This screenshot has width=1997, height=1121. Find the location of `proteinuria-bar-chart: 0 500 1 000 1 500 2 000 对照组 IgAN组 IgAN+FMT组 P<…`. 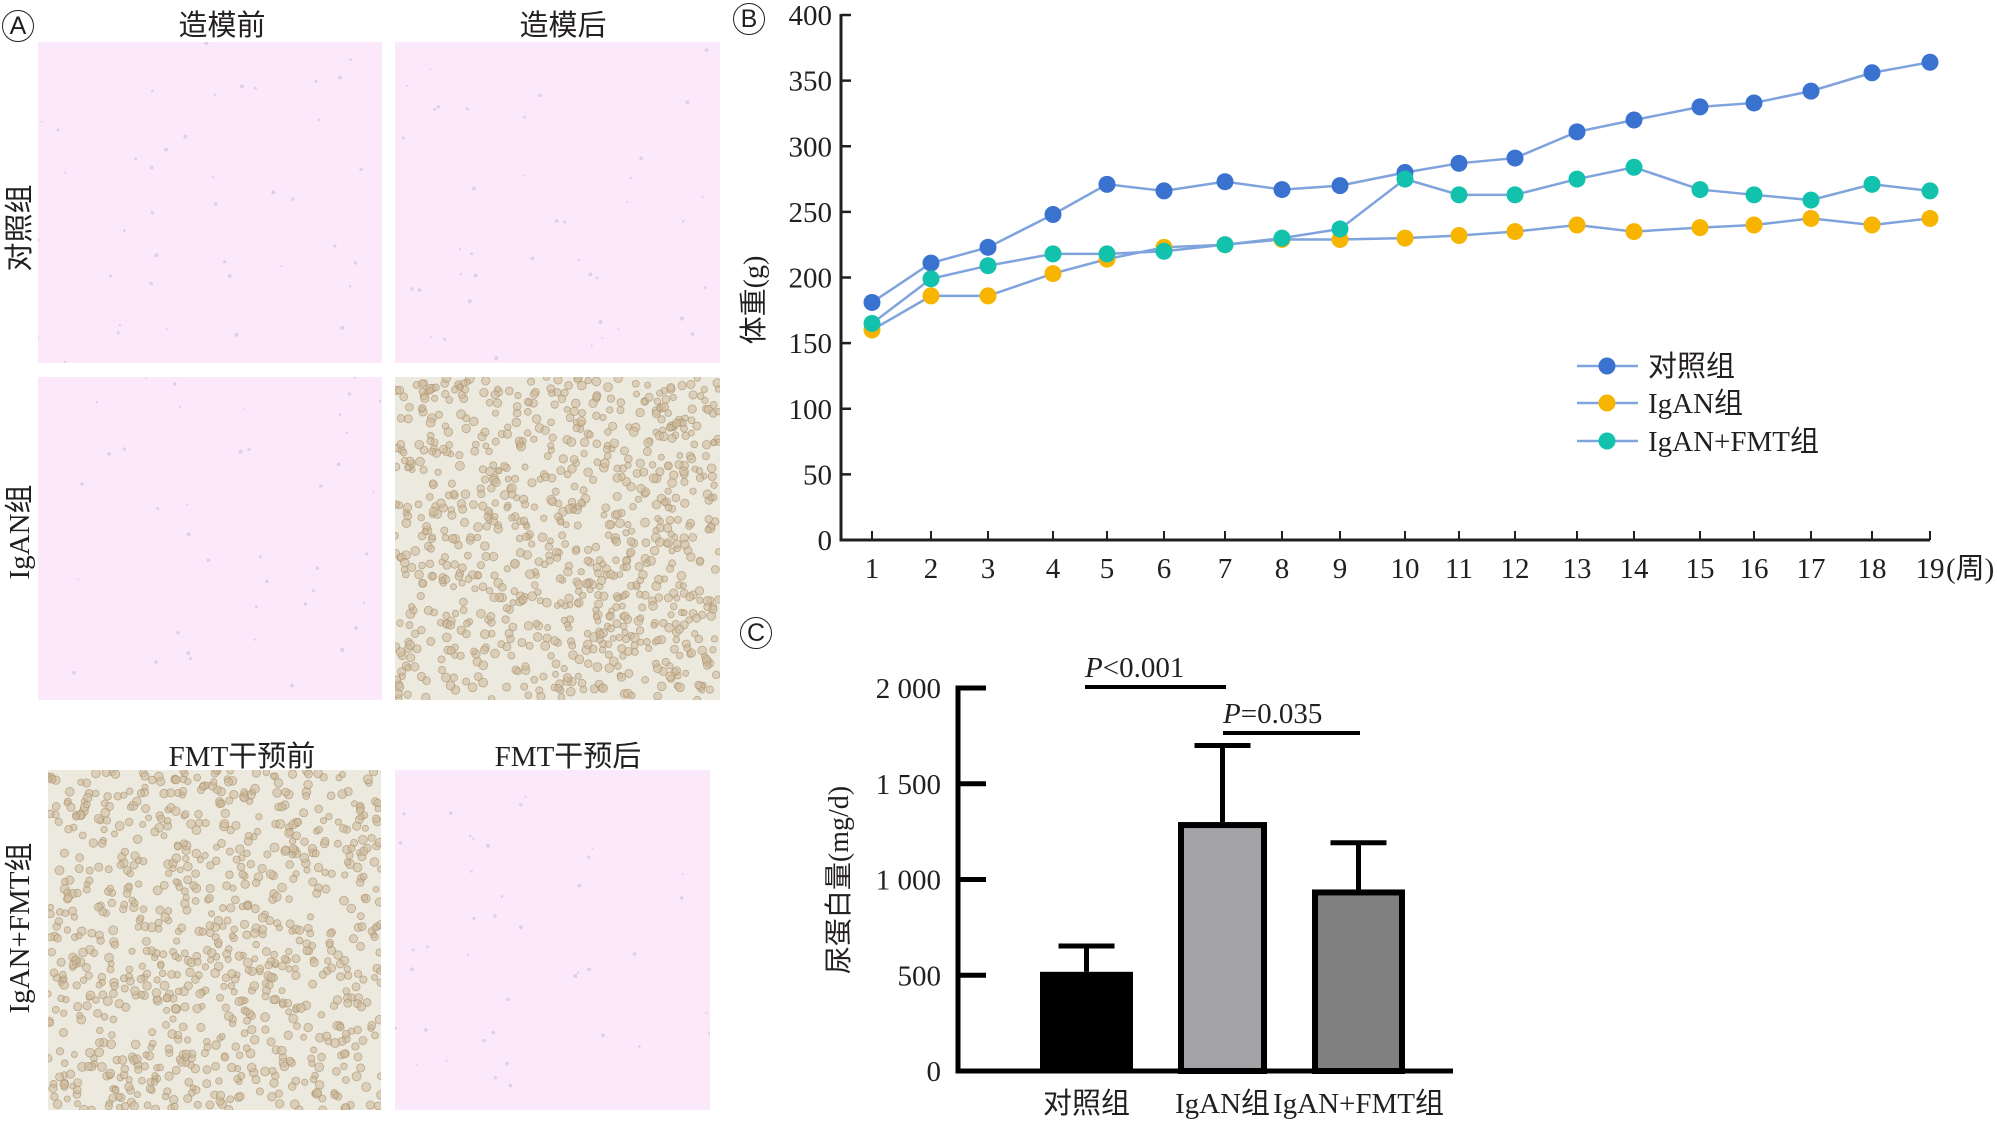

proteinuria-bar-chart: 0 500 1 000 1 500 2 000 对照组 IgAN组 IgAN+FMT组 P<… is located at coordinates (1138, 886).